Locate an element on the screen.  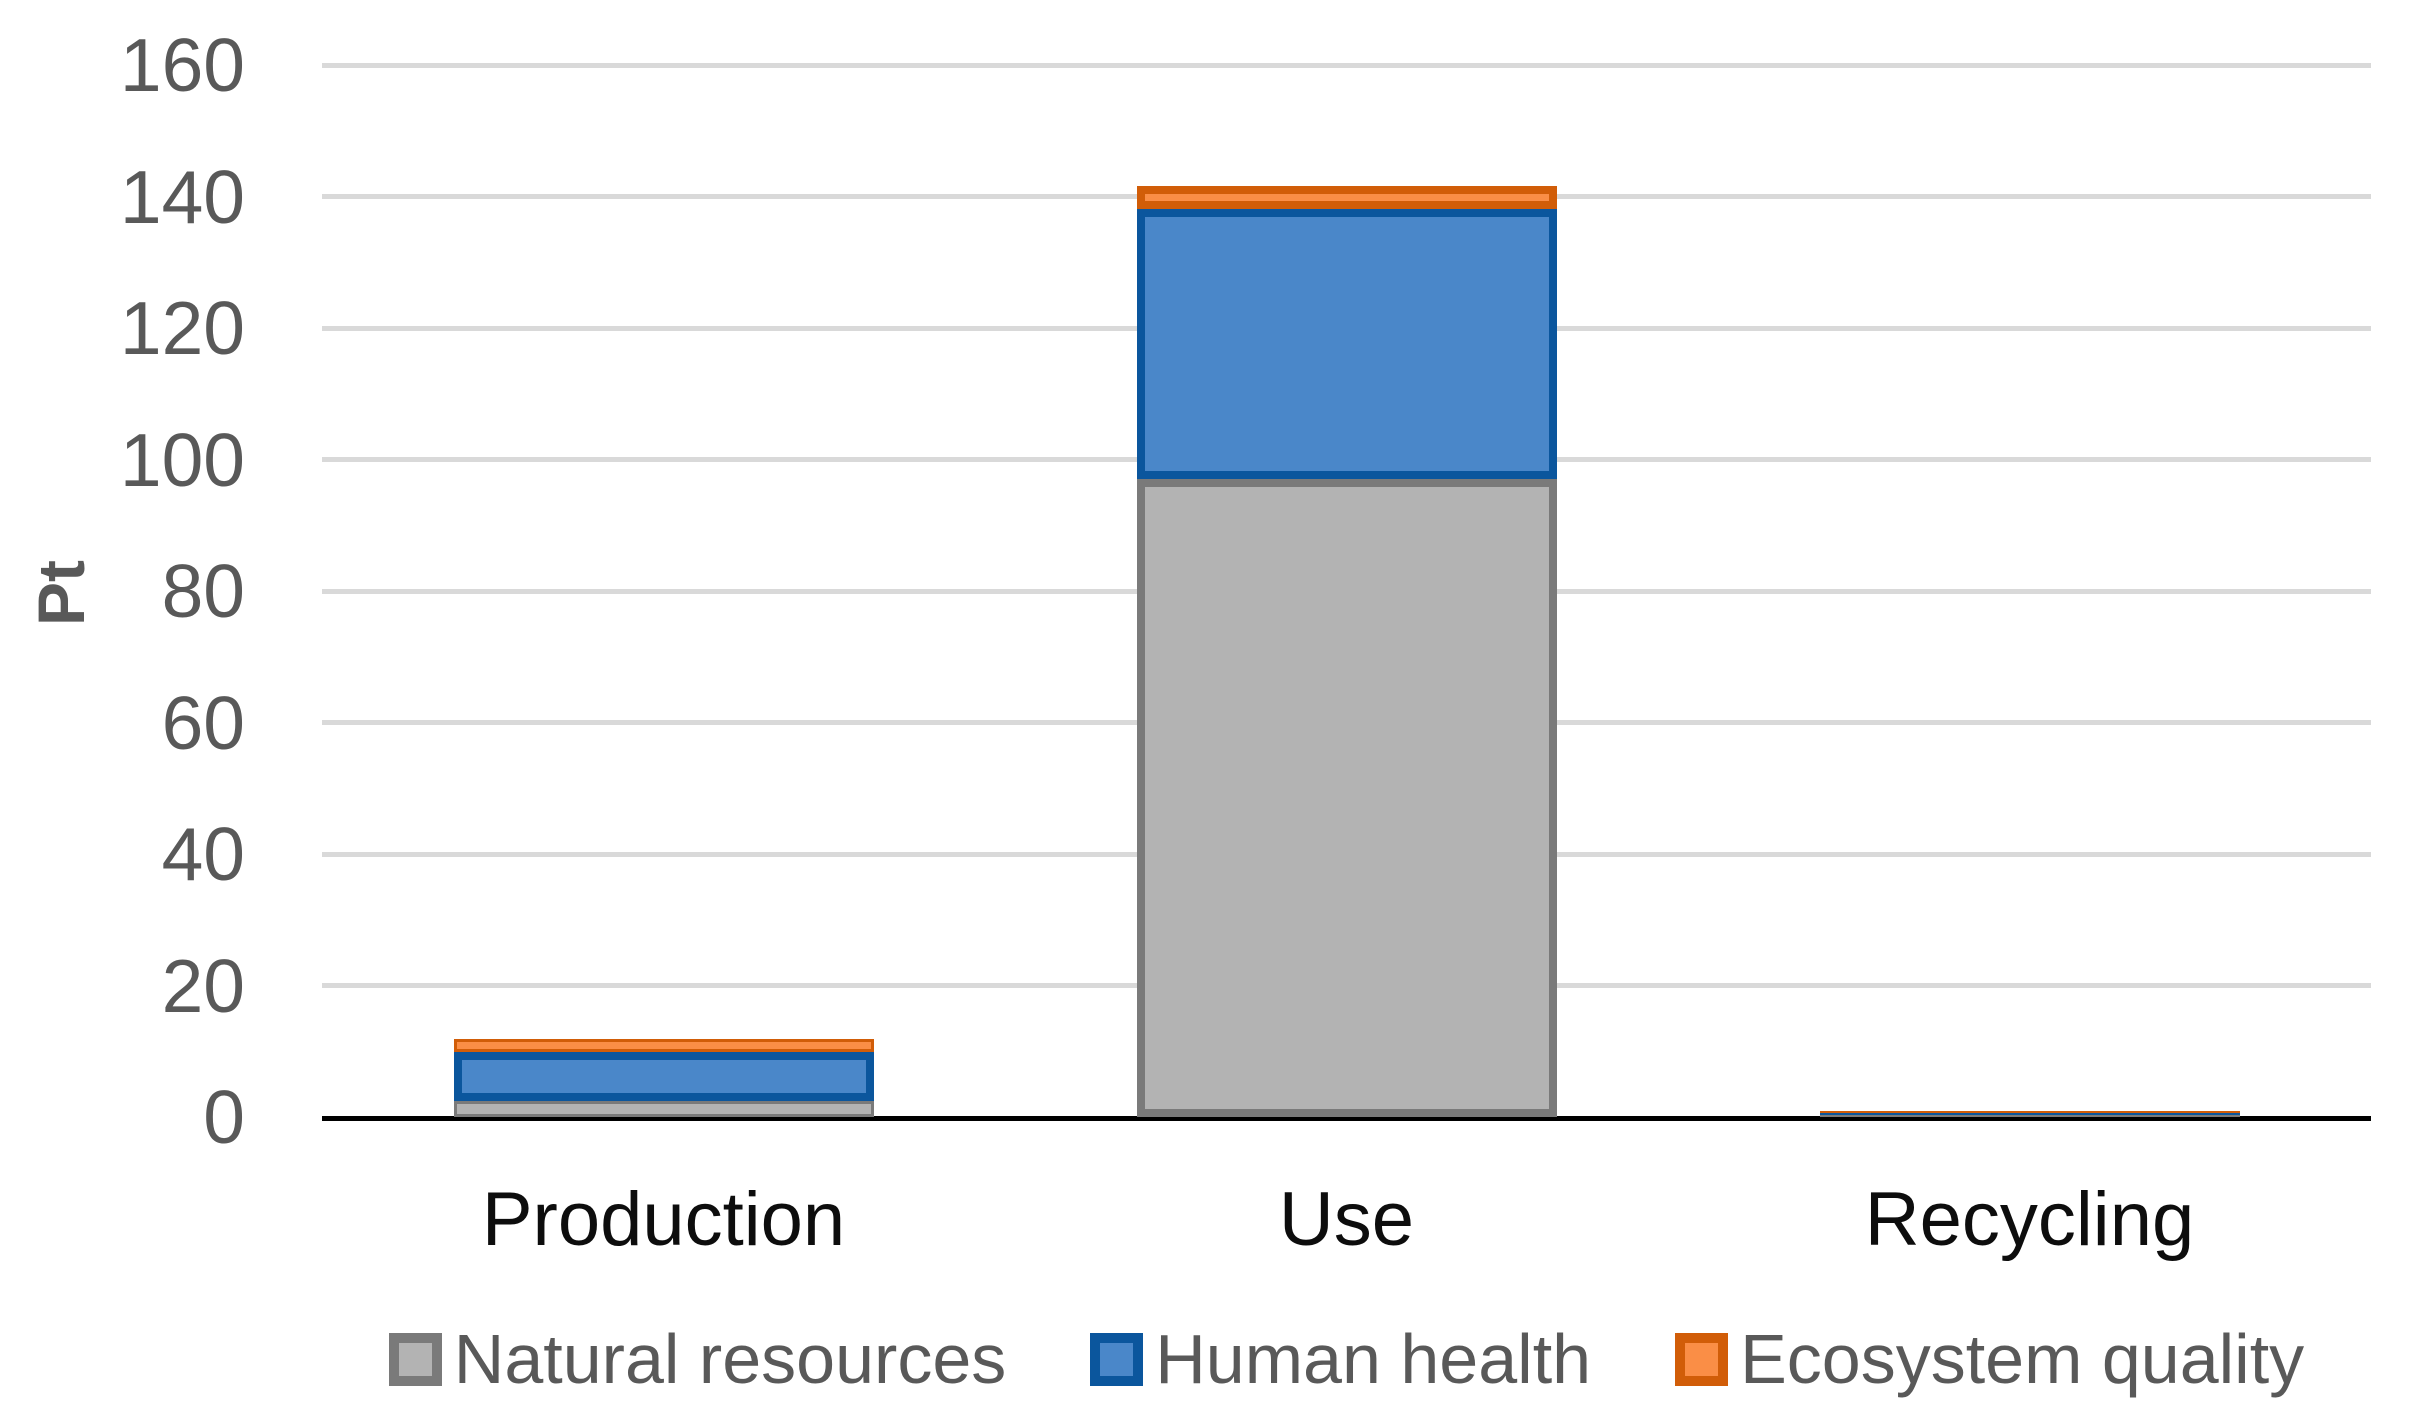
legend-label: Natural resources is located at coordinates (730, 1359).